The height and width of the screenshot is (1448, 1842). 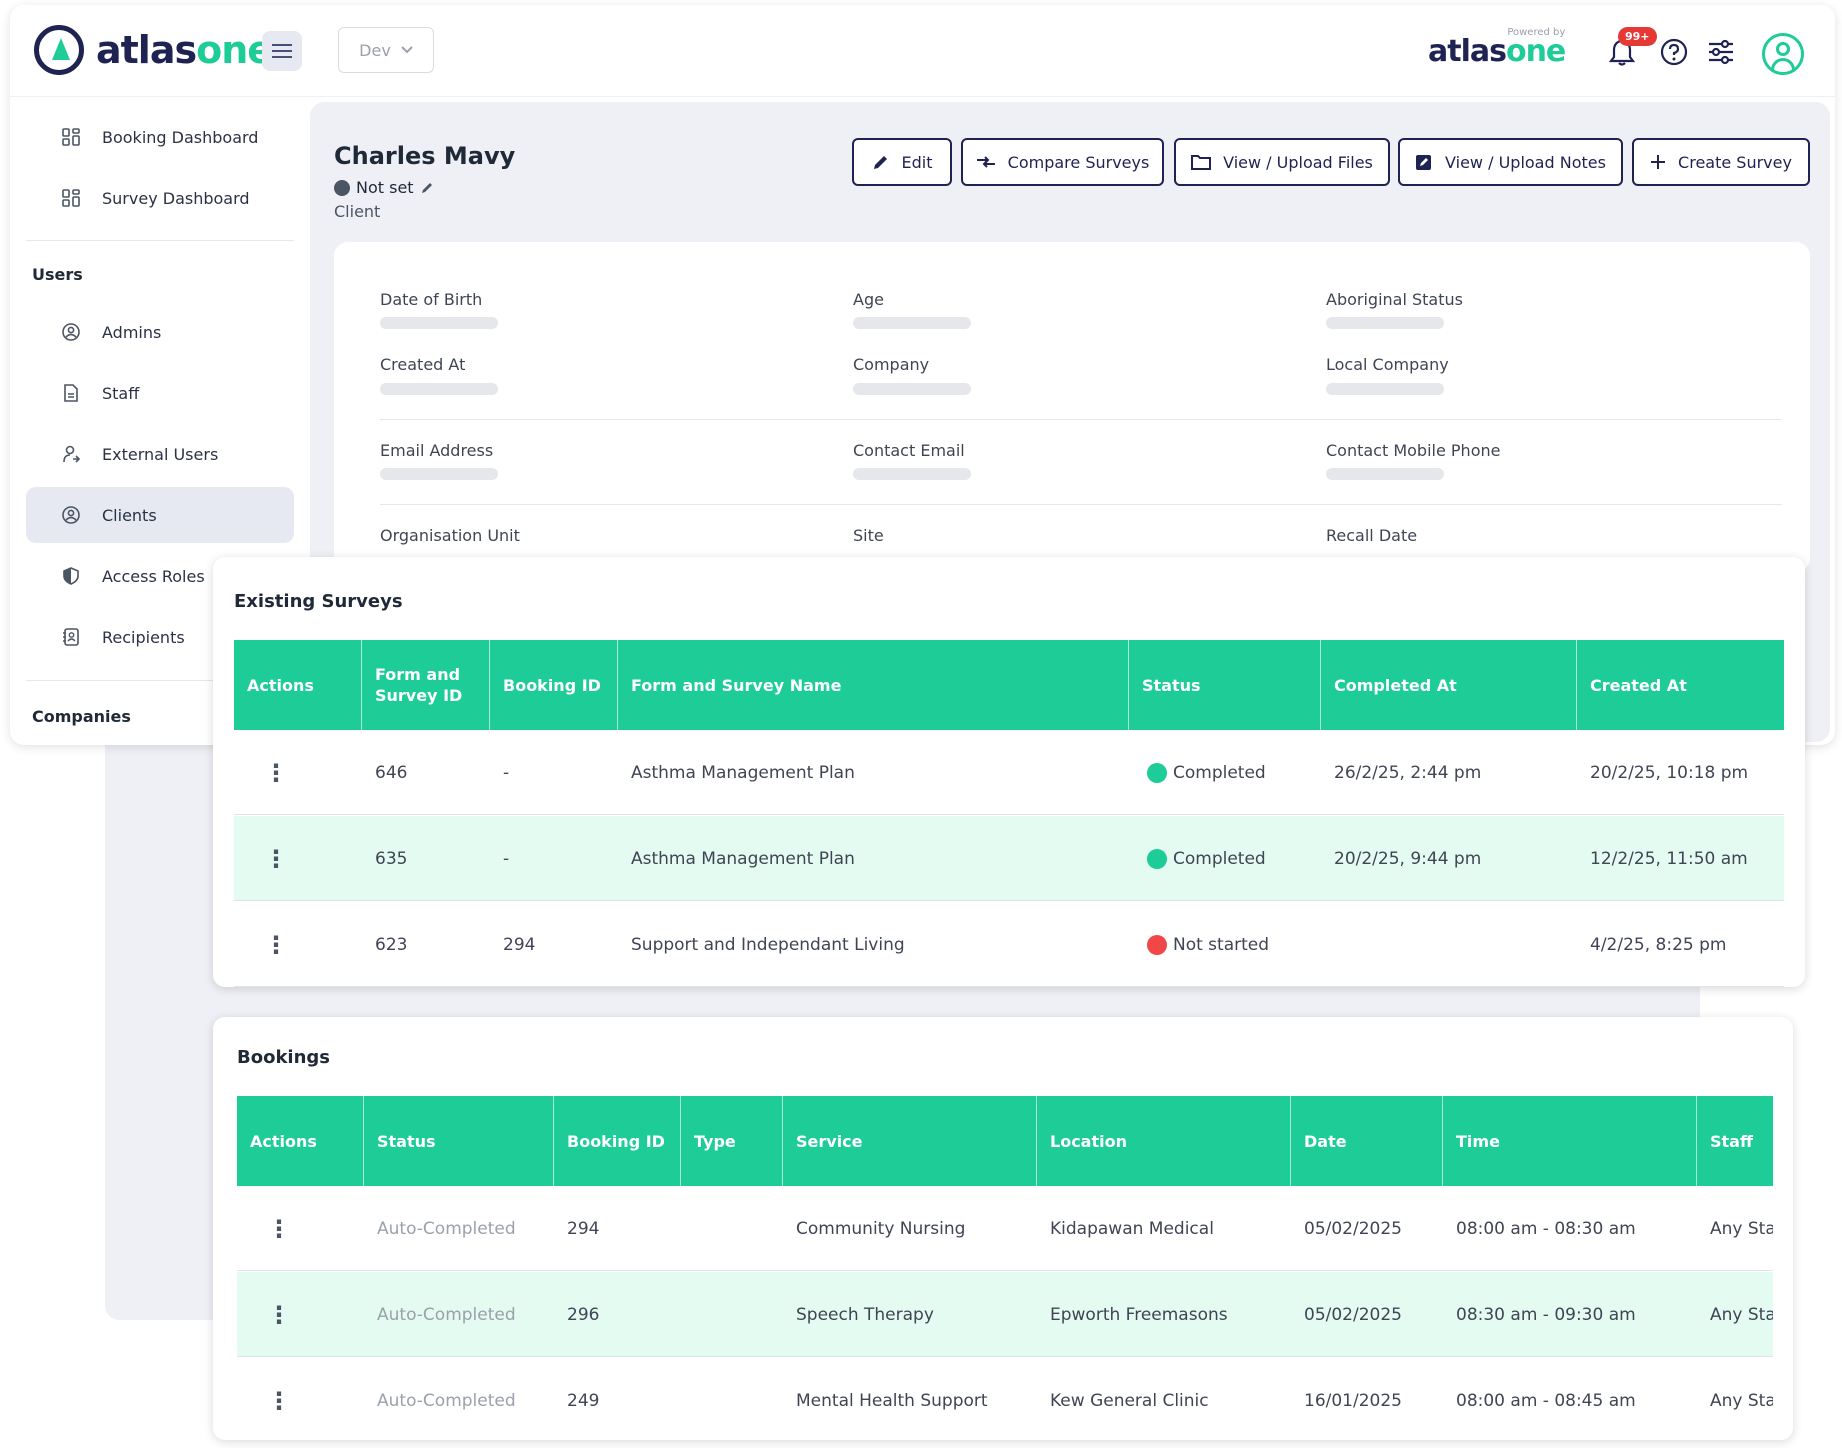 I want to click on compare-arrows-icon, so click(x=985, y=162).